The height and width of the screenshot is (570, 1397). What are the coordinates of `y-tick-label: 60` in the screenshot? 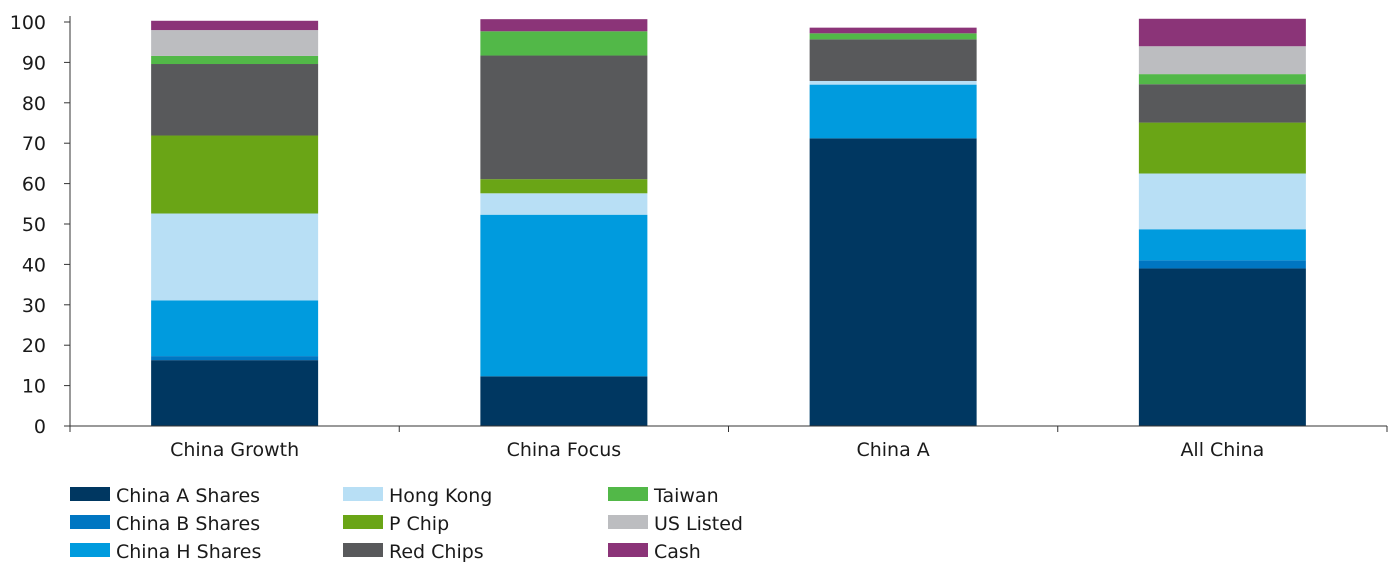 It's located at (34, 185).